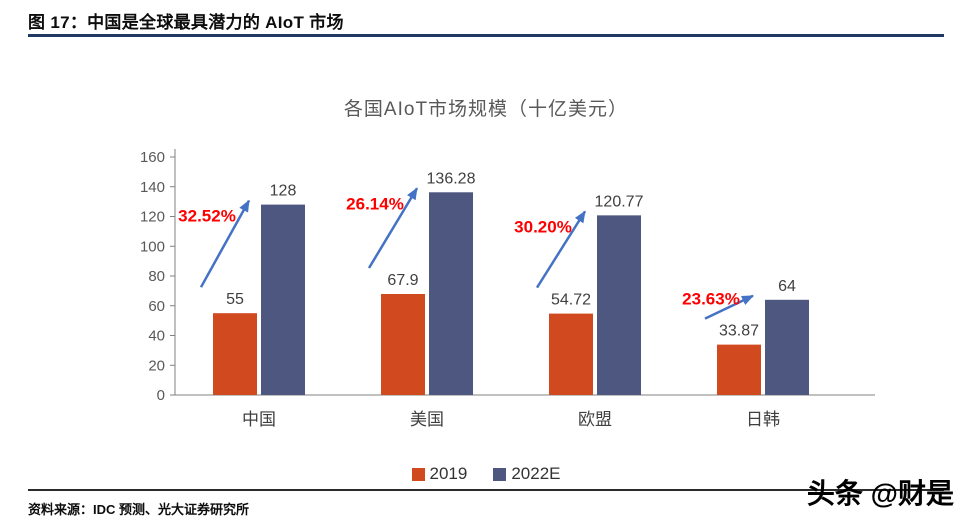 Image resolution: width=972 pixels, height=529 pixels. I want to click on value-label-2022e: 120.77, so click(619, 201).